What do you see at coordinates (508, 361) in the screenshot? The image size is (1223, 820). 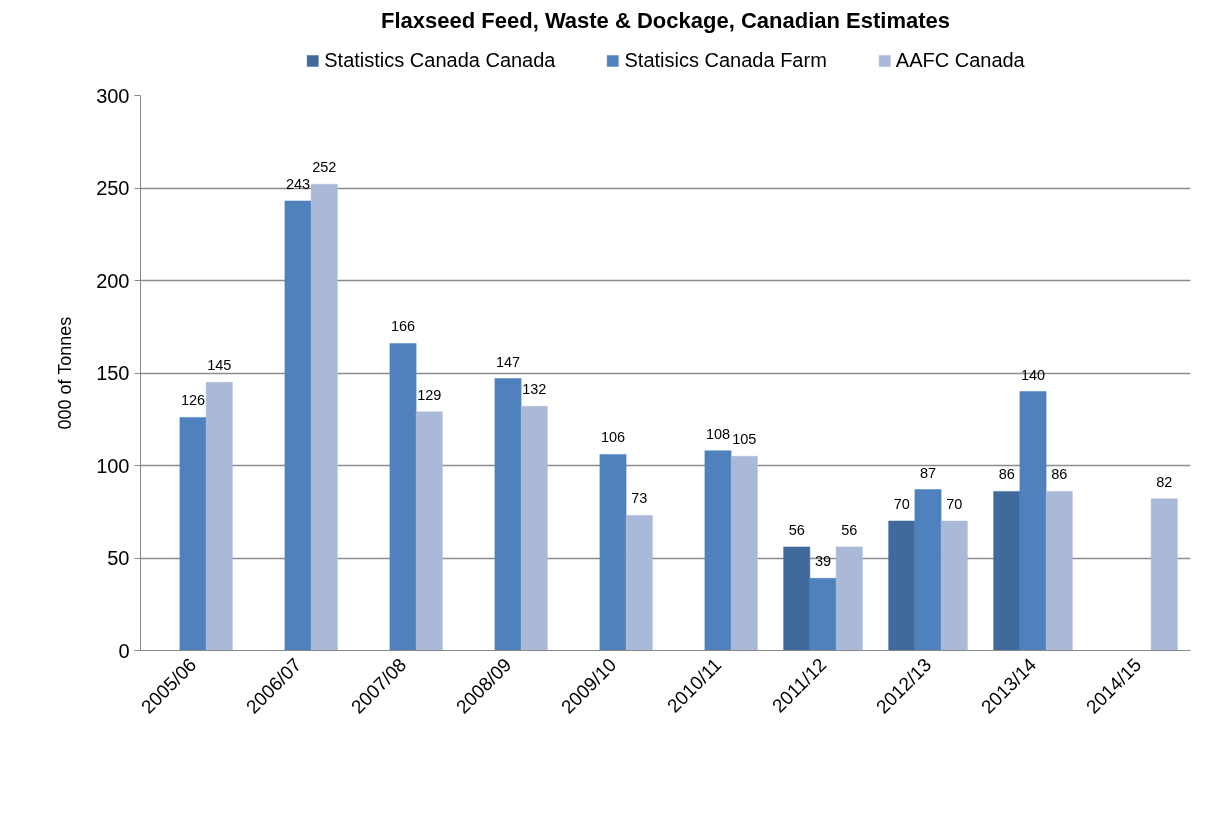 I see `data-label: 147` at bounding box center [508, 361].